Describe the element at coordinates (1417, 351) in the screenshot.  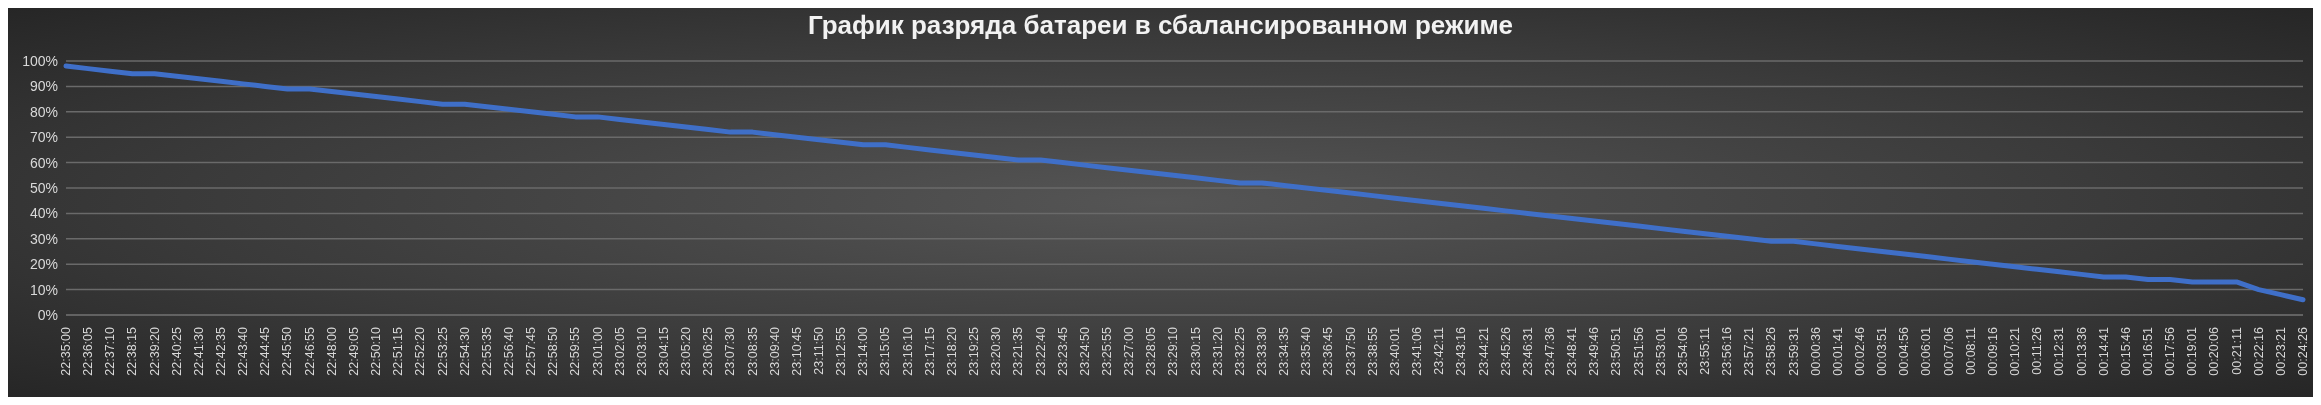
I see `x-tick-label: 23:41:06` at that location.